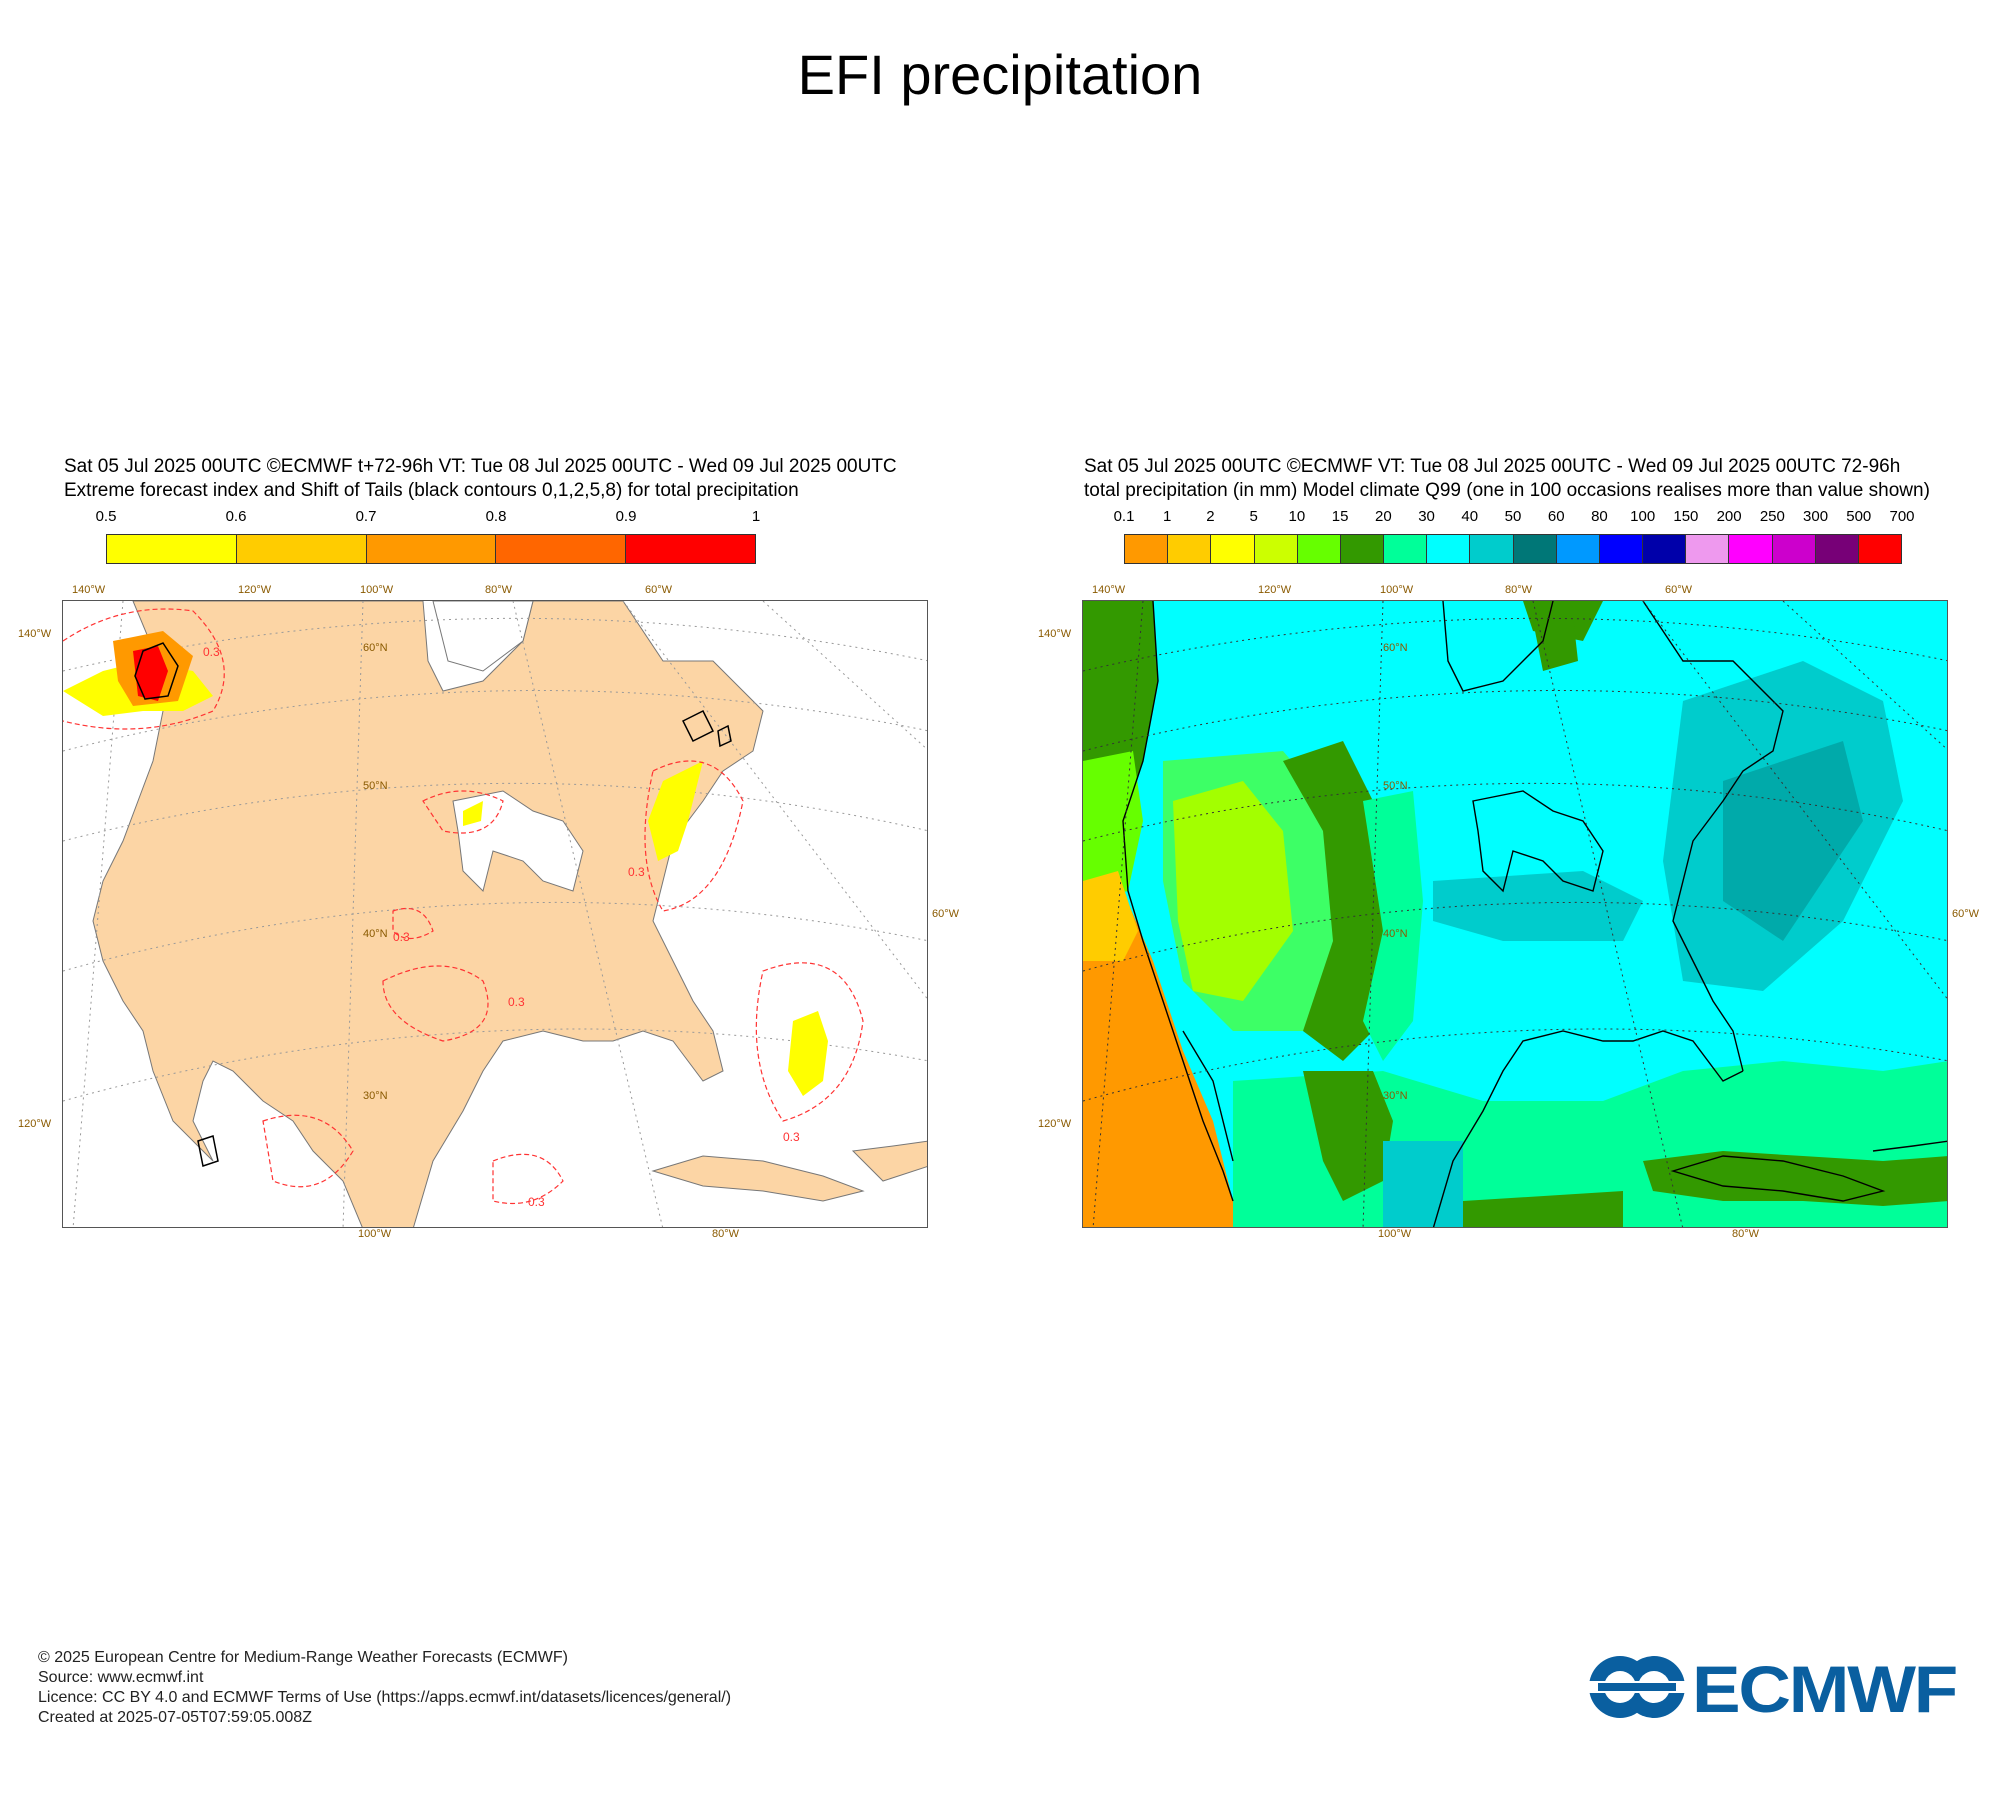  What do you see at coordinates (758, 1178) in the screenshot?
I see `land-caribbean` at bounding box center [758, 1178].